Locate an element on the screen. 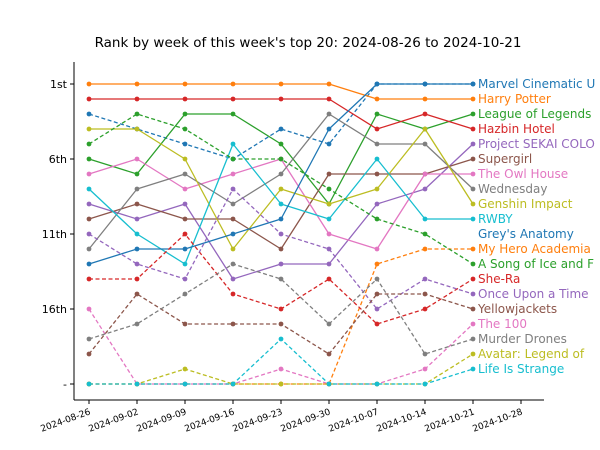 The width and height of the screenshot is (600, 450). series-end-label: My Hero Academia is located at coordinates (534, 249).